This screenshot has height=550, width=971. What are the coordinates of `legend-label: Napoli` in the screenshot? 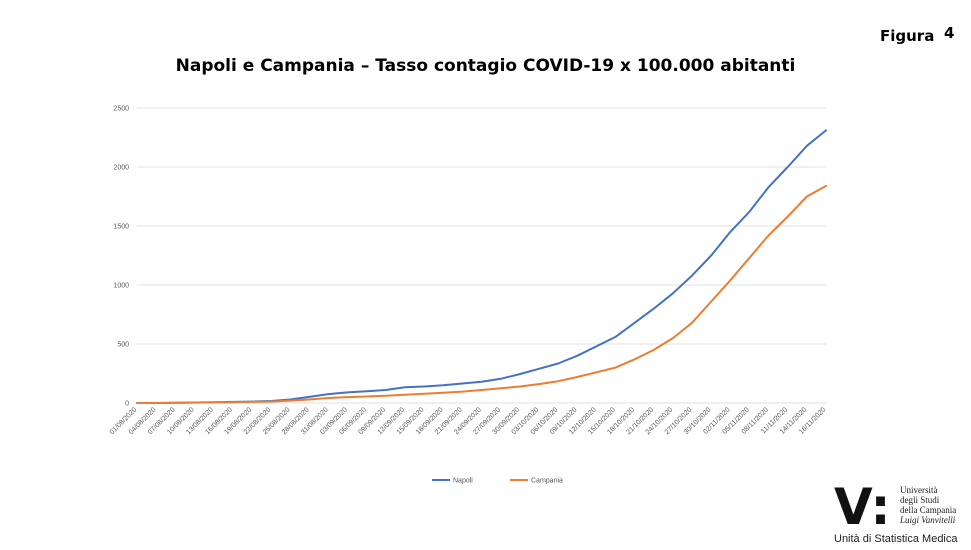 It's located at (463, 481).